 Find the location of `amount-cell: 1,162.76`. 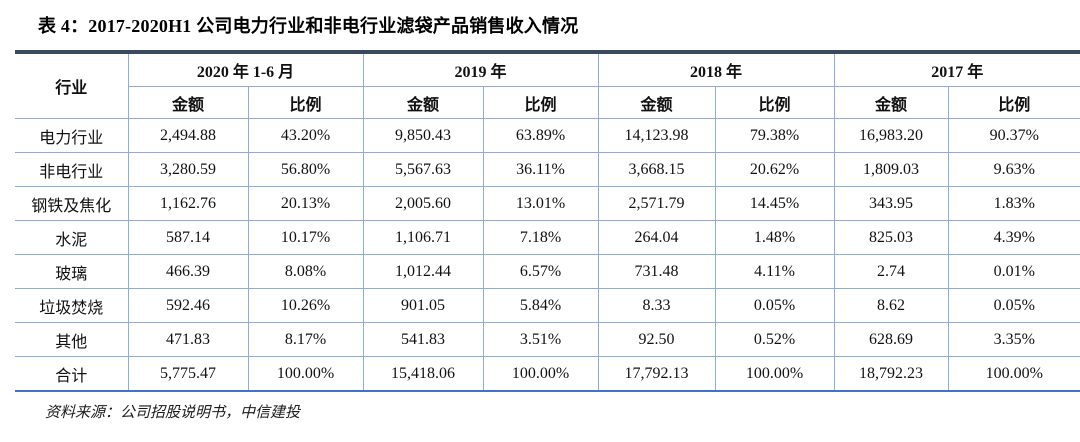

amount-cell: 1,162.76 is located at coordinates (188, 203).